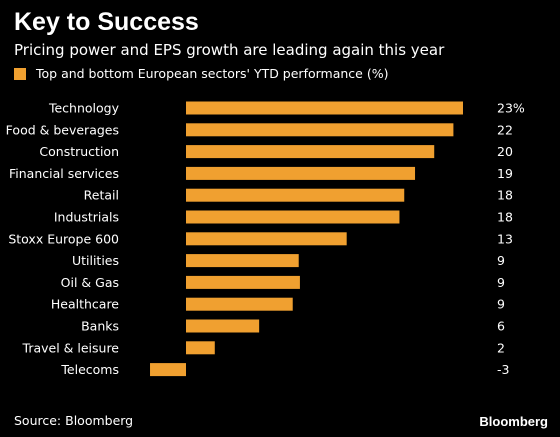 Image resolution: width=560 pixels, height=437 pixels. What do you see at coordinates (503, 369) in the screenshot?
I see `value-label-telecoms: -3` at bounding box center [503, 369].